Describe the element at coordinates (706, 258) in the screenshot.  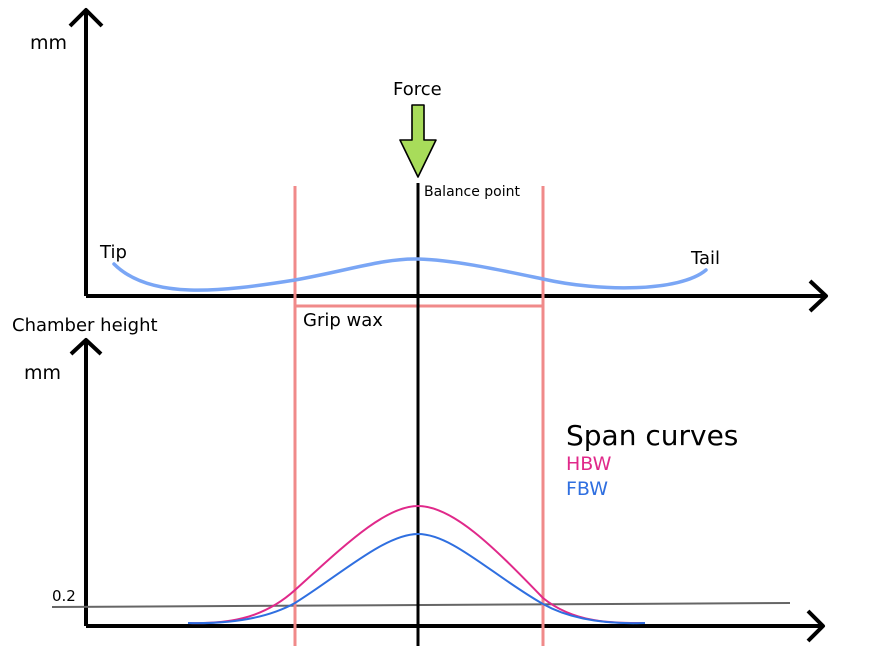
I see `tail-label: Tail` at that location.